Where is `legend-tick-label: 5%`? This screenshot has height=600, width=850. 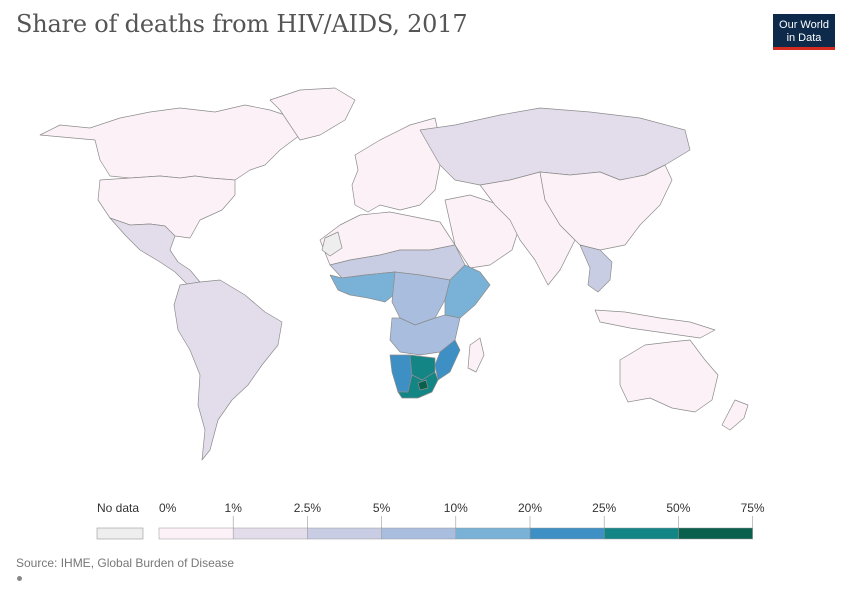 legend-tick-label: 5% is located at coordinates (382, 508).